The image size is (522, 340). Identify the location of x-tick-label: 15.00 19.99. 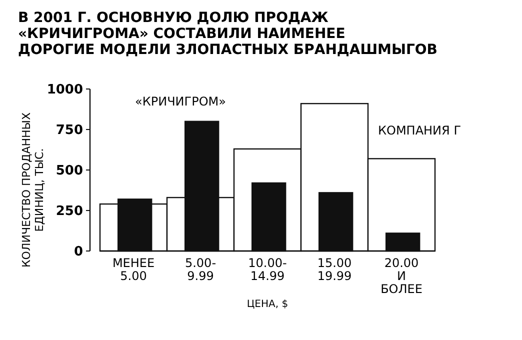
(334, 269).